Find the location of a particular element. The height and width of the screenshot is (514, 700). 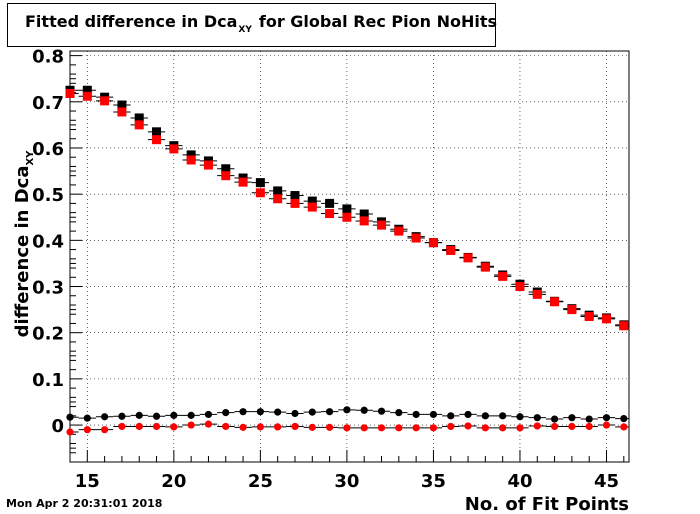

title-subscript: XY is located at coordinates (245, 30).